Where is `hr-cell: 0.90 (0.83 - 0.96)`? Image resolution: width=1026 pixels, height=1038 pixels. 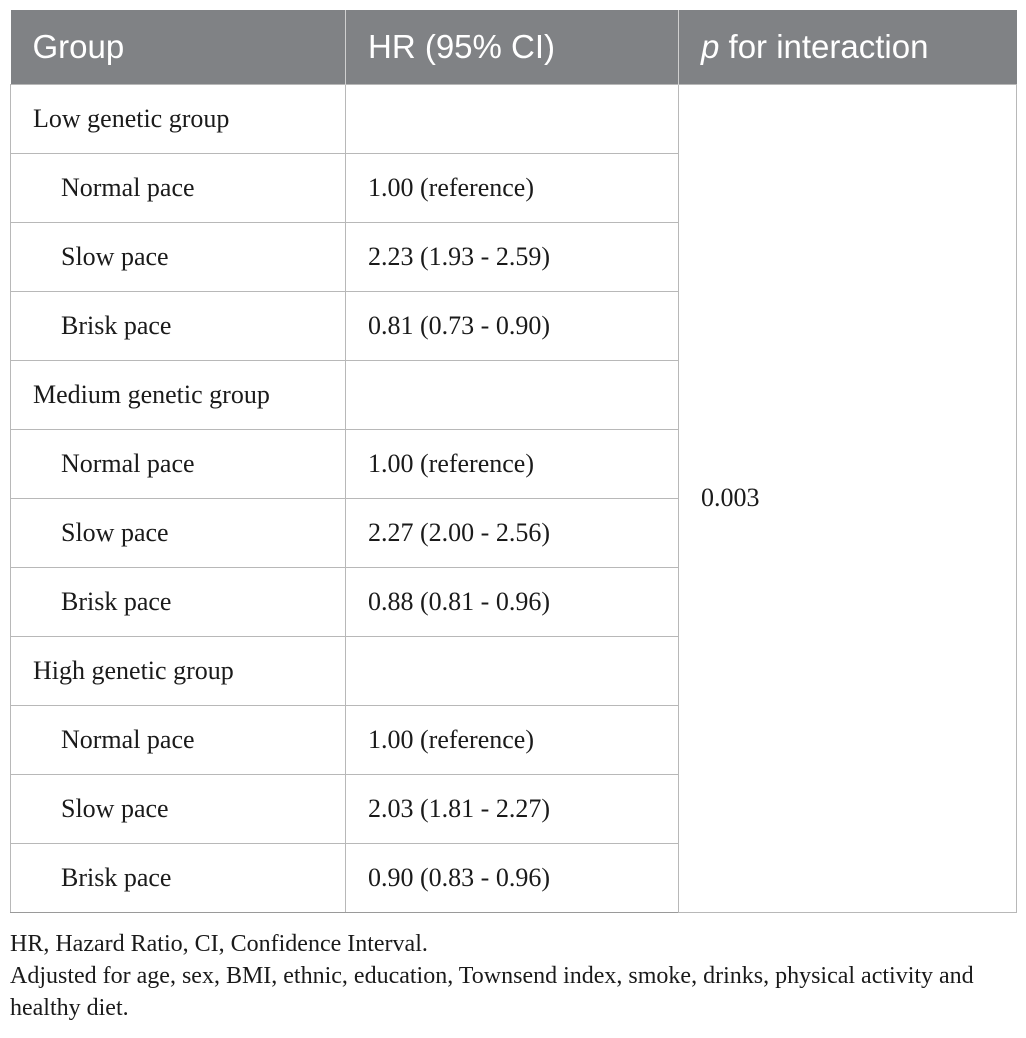
hr-cell: 0.90 (0.83 - 0.96) is located at coordinates (512, 877).